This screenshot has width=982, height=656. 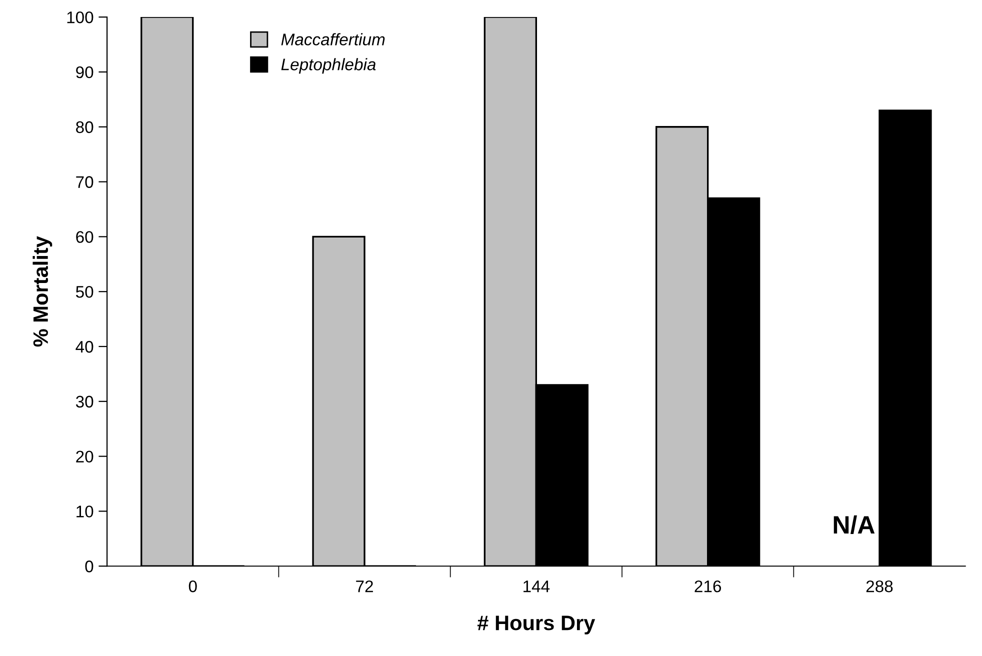 I want to click on x-tick-label: 288, so click(x=879, y=586).